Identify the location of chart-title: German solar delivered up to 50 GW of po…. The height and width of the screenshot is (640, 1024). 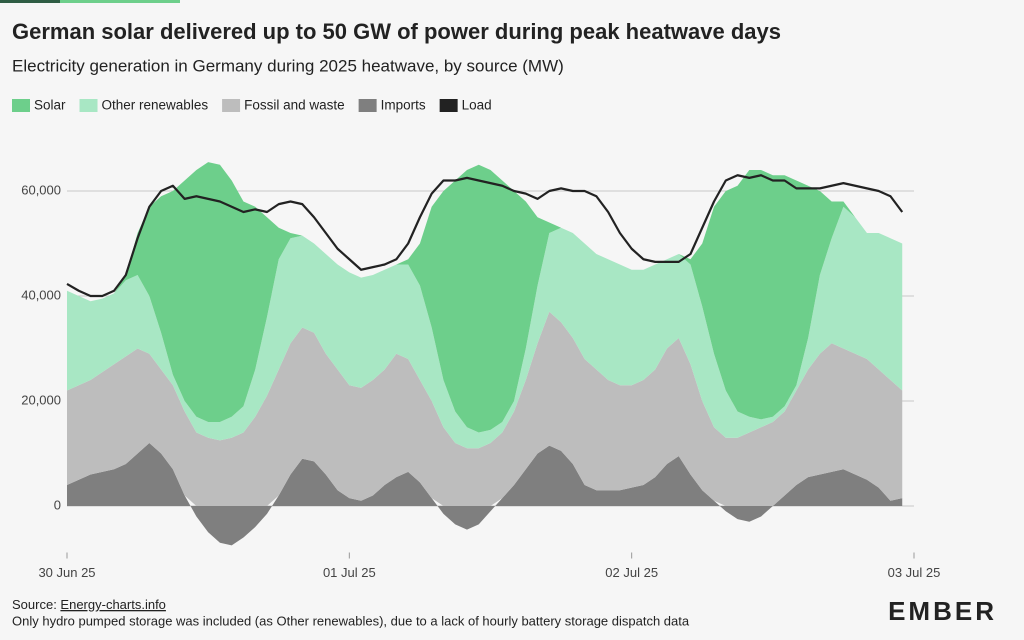
(396, 31).